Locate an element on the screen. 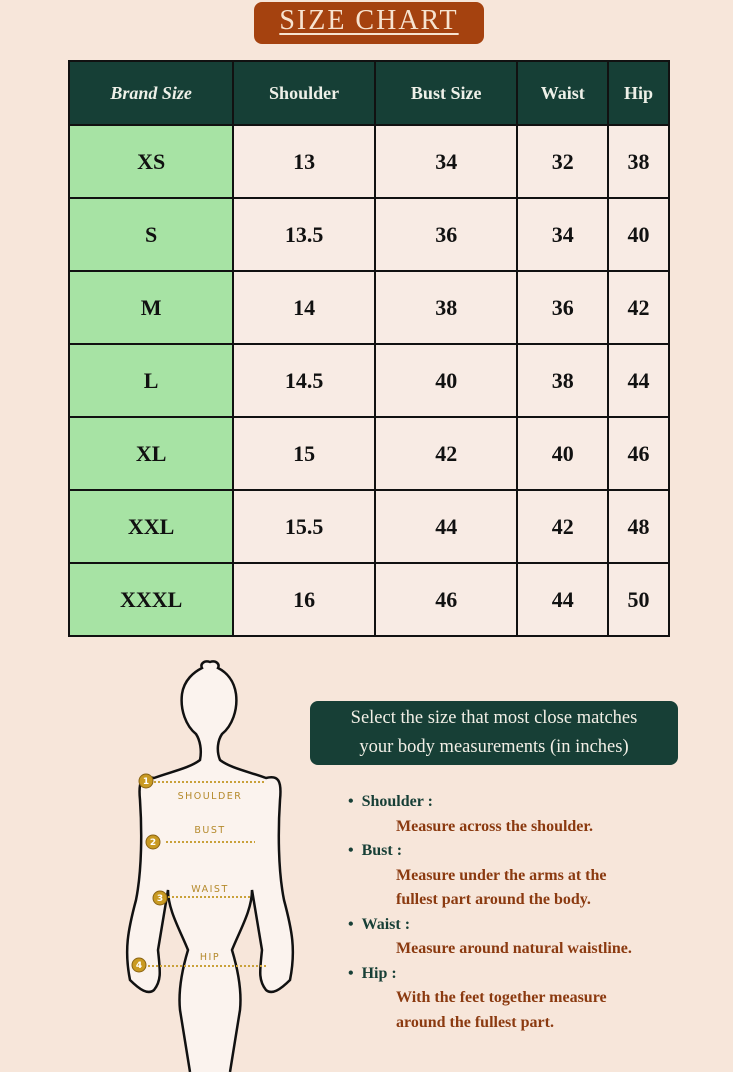 The height and width of the screenshot is (1072, 733). cell-waist: 42 is located at coordinates (562, 526).